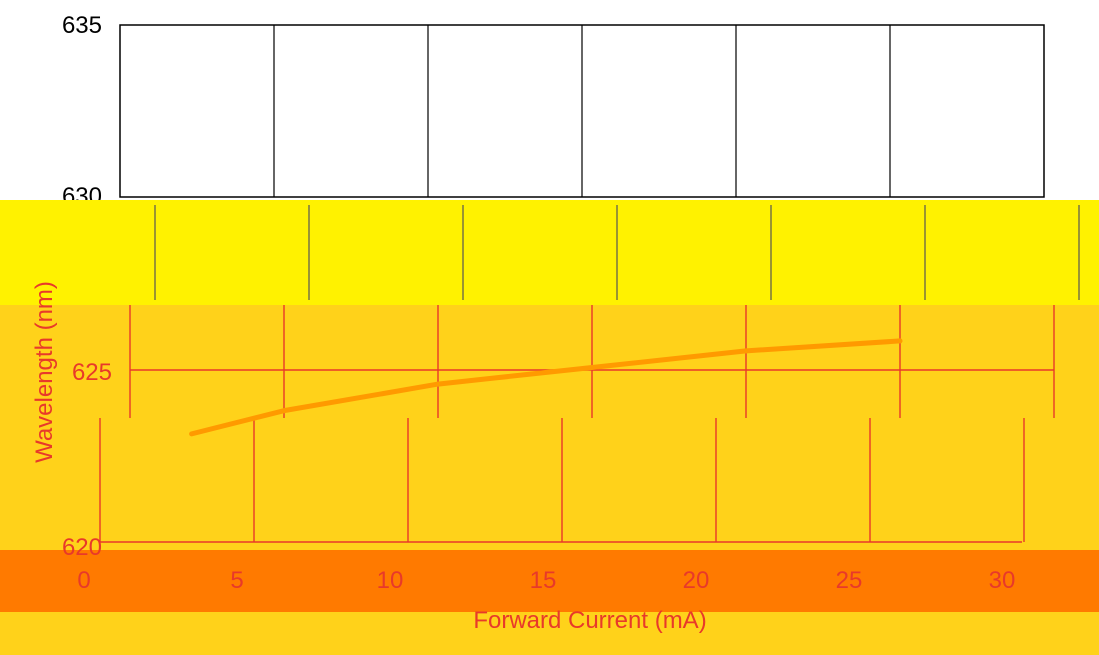 Image resolution: width=1099 pixels, height=655 pixels. What do you see at coordinates (82, 547) in the screenshot?
I see `bottom-y-tick-label-1: 620` at bounding box center [82, 547].